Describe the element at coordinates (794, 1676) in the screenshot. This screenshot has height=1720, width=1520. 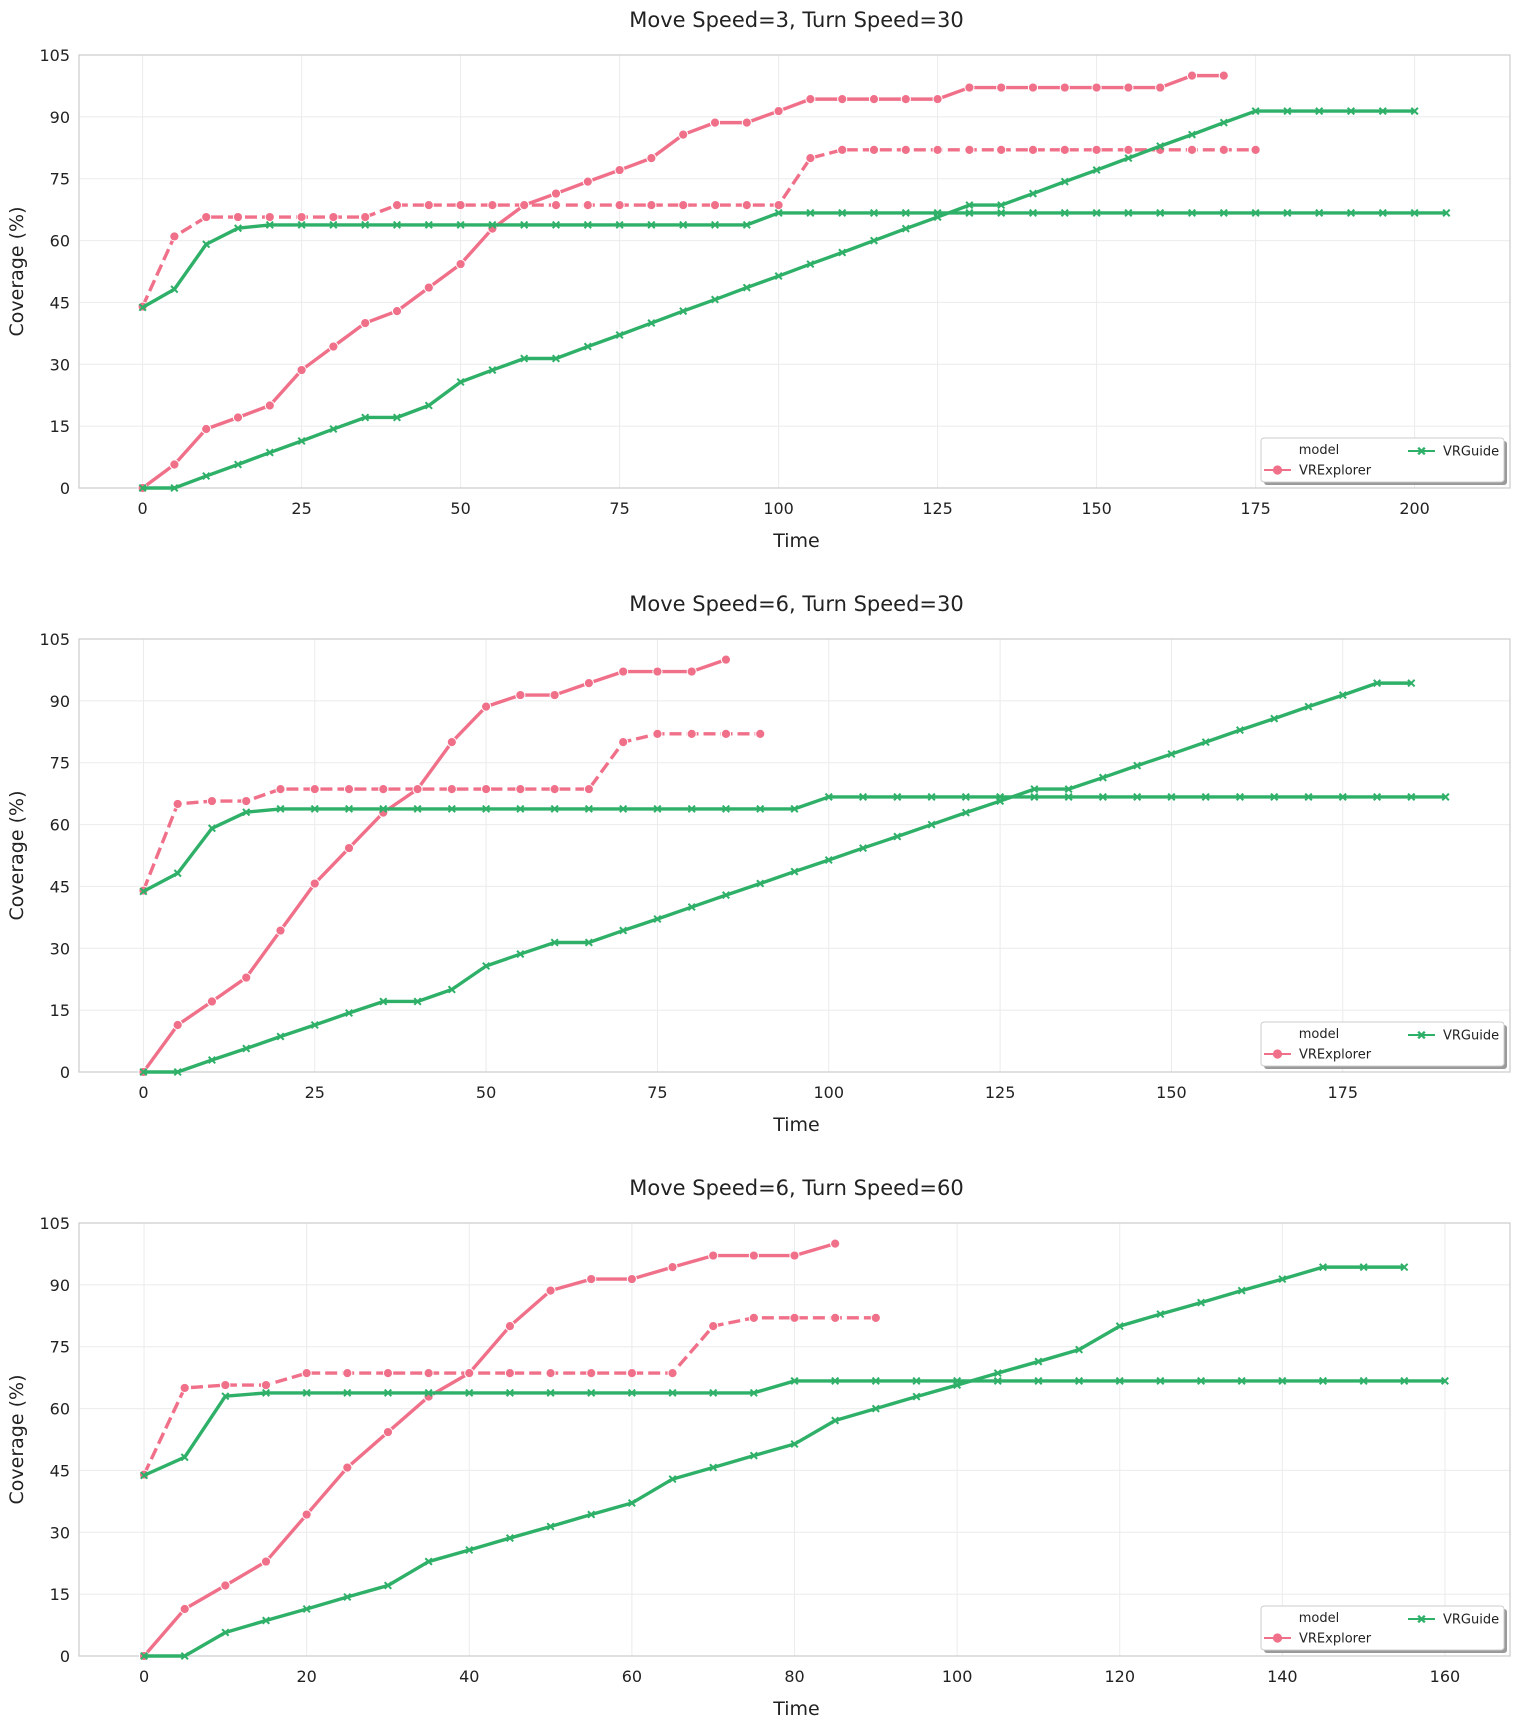
I see `x-tick-label: 80` at that location.